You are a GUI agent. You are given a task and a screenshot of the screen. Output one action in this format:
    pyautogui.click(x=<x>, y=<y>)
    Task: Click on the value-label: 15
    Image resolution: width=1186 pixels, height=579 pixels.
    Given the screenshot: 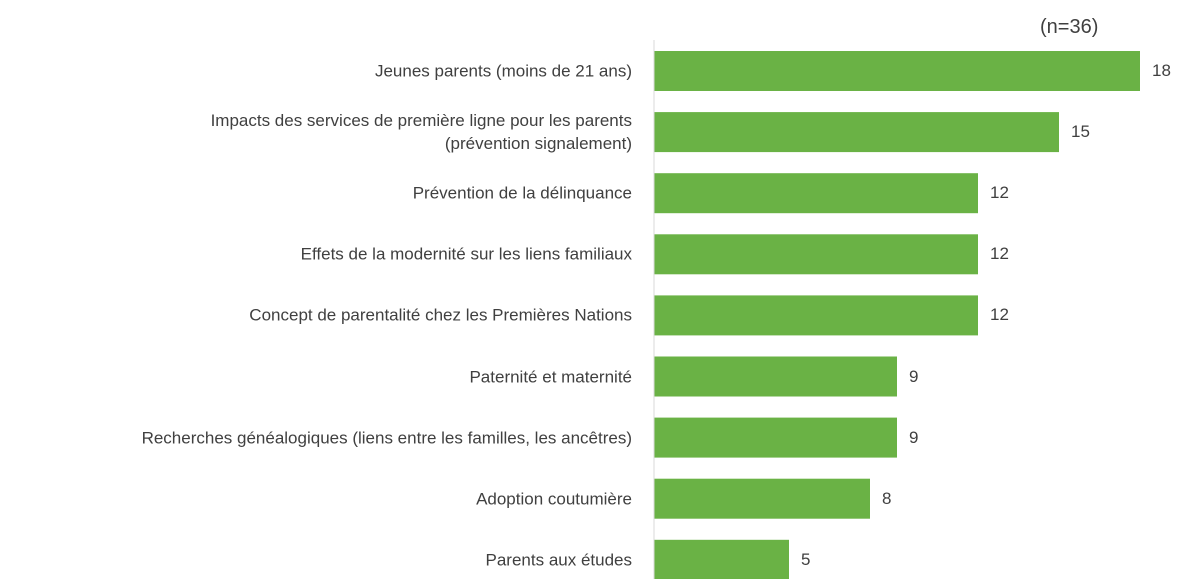 What is the action you would take?
    pyautogui.click(x=1080, y=132)
    